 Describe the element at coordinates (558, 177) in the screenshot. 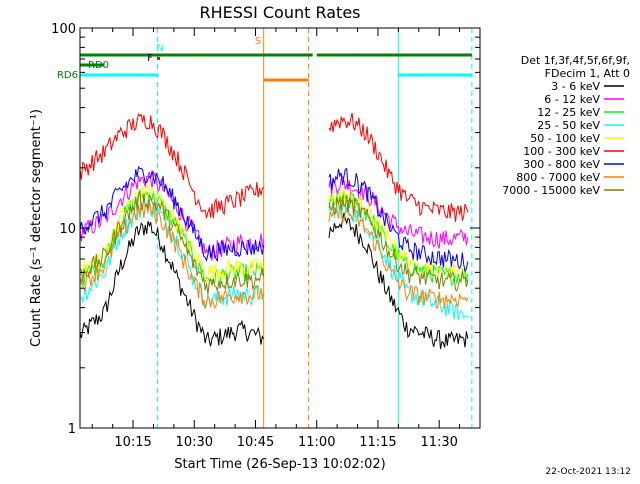

I see `legend-entry-label: 800 - 7000 keV` at that location.